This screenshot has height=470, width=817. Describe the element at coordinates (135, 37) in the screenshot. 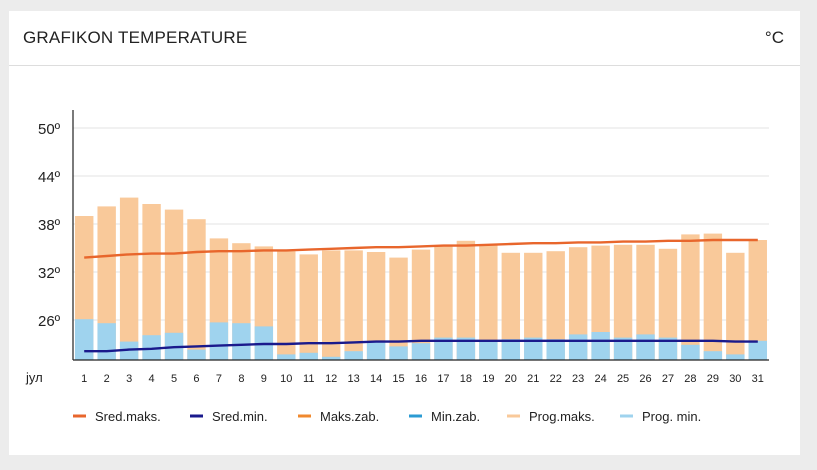

I see `chart-title: GRAFIKON TEMPERATURE` at that location.